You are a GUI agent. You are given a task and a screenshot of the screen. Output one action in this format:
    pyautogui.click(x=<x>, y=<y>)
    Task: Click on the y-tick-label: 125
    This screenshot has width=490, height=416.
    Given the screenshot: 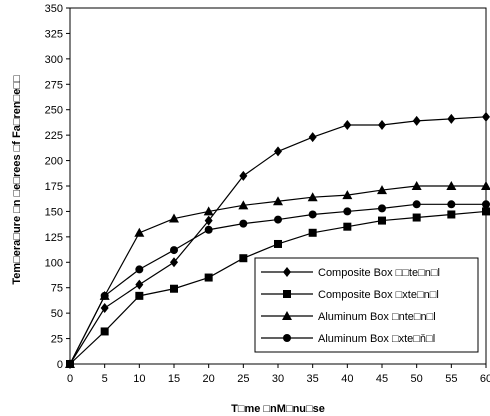 What is the action you would take?
    pyautogui.click(x=54, y=238)
    